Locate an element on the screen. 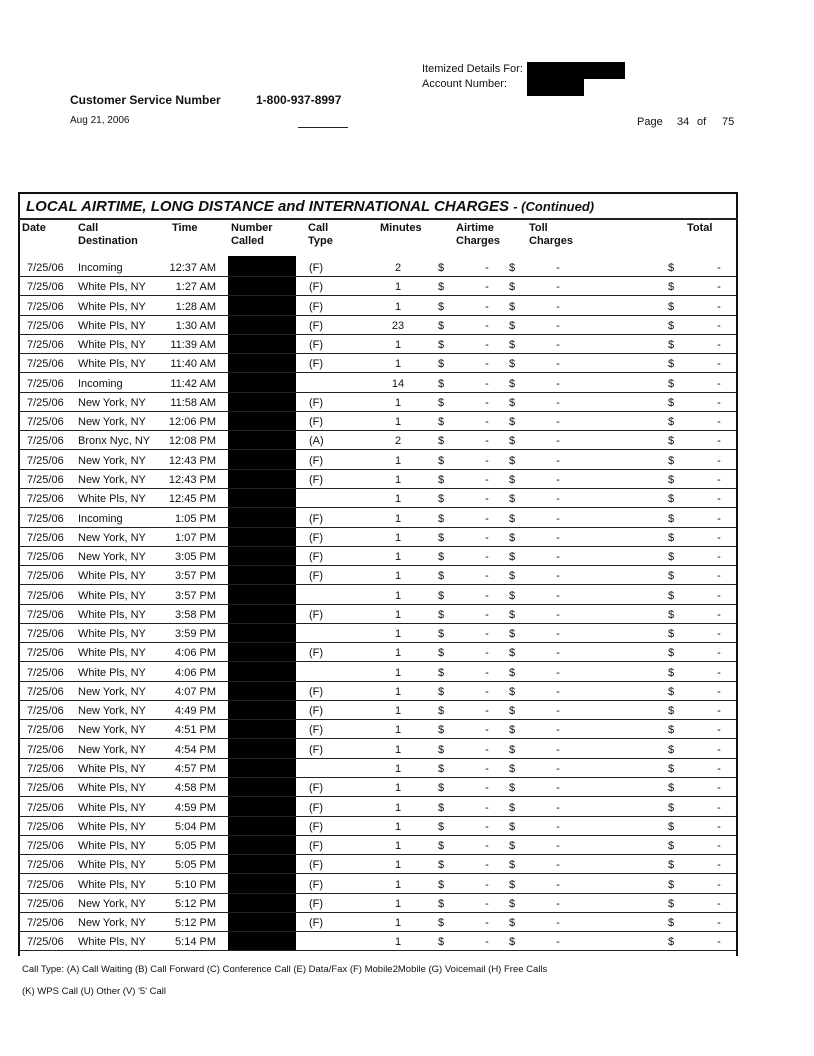 This screenshot has height=1056, width=814. column-header: Destination is located at coordinates (108, 241).